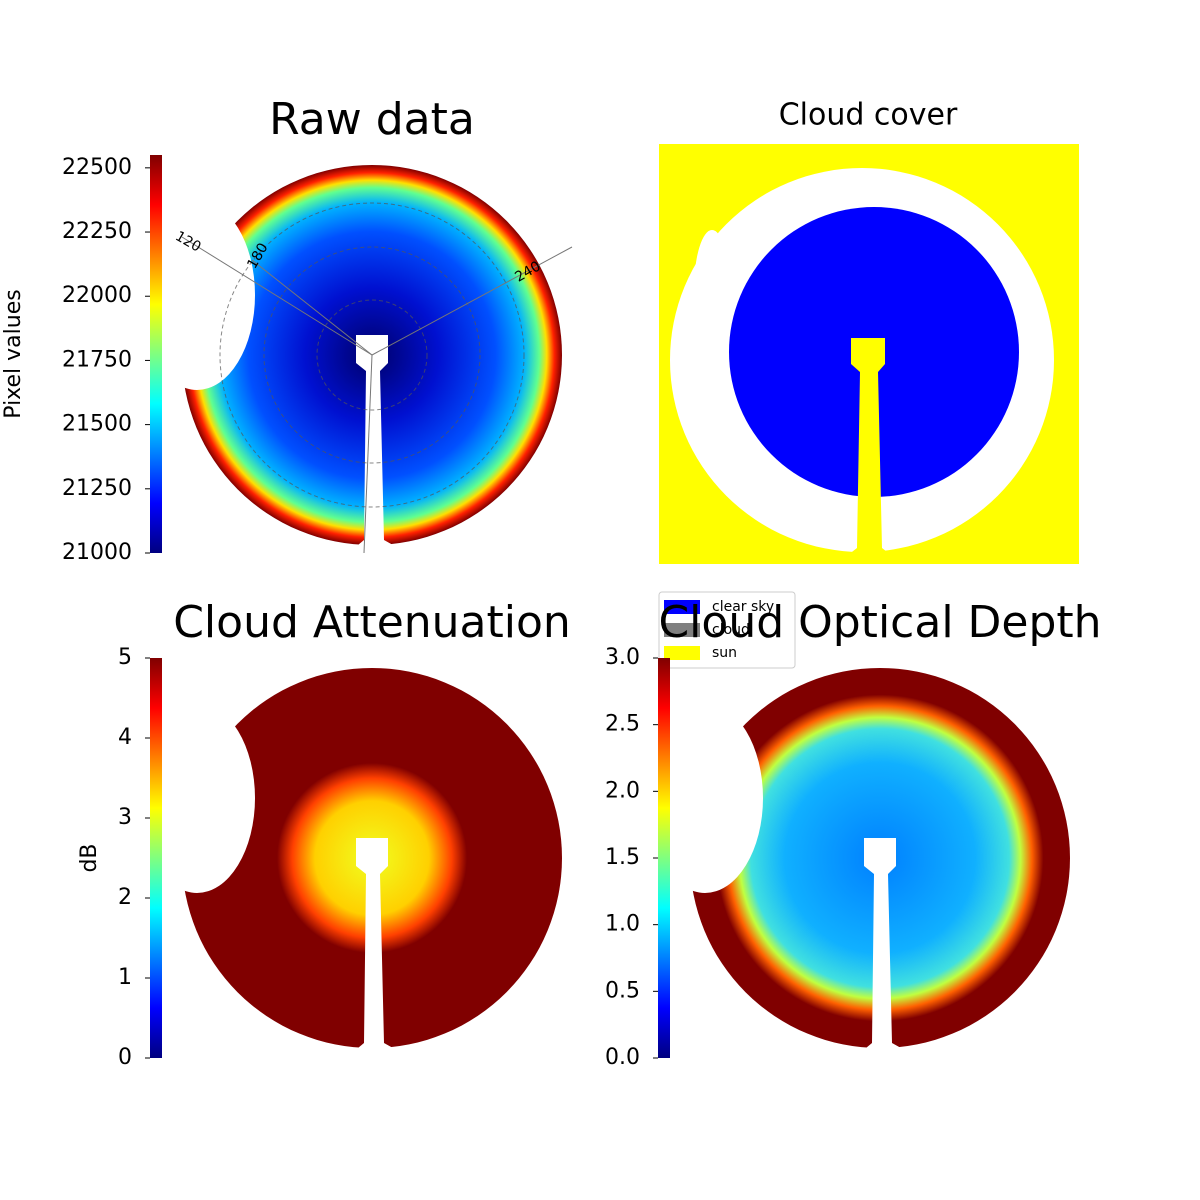 The height and width of the screenshot is (1200, 1200). What do you see at coordinates (89, 857) in the screenshot?
I see `colorbar-label: dB` at bounding box center [89, 857].